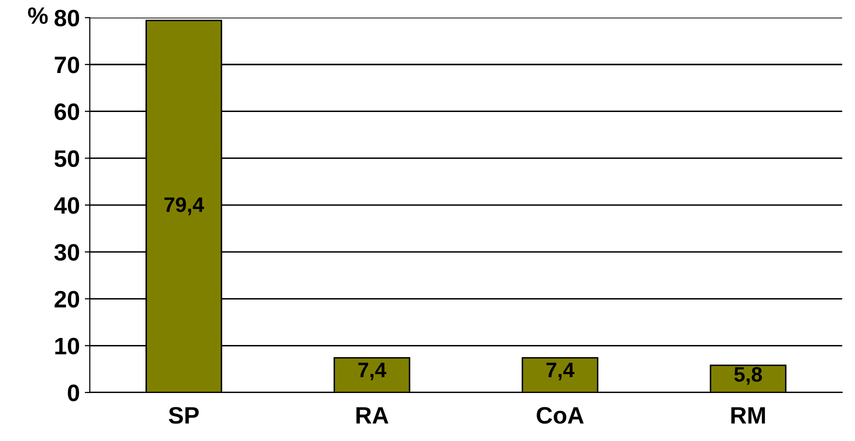 The image size is (855, 441). What do you see at coordinates (67, 111) in the screenshot?
I see `y-tick-label: 60` at bounding box center [67, 111].